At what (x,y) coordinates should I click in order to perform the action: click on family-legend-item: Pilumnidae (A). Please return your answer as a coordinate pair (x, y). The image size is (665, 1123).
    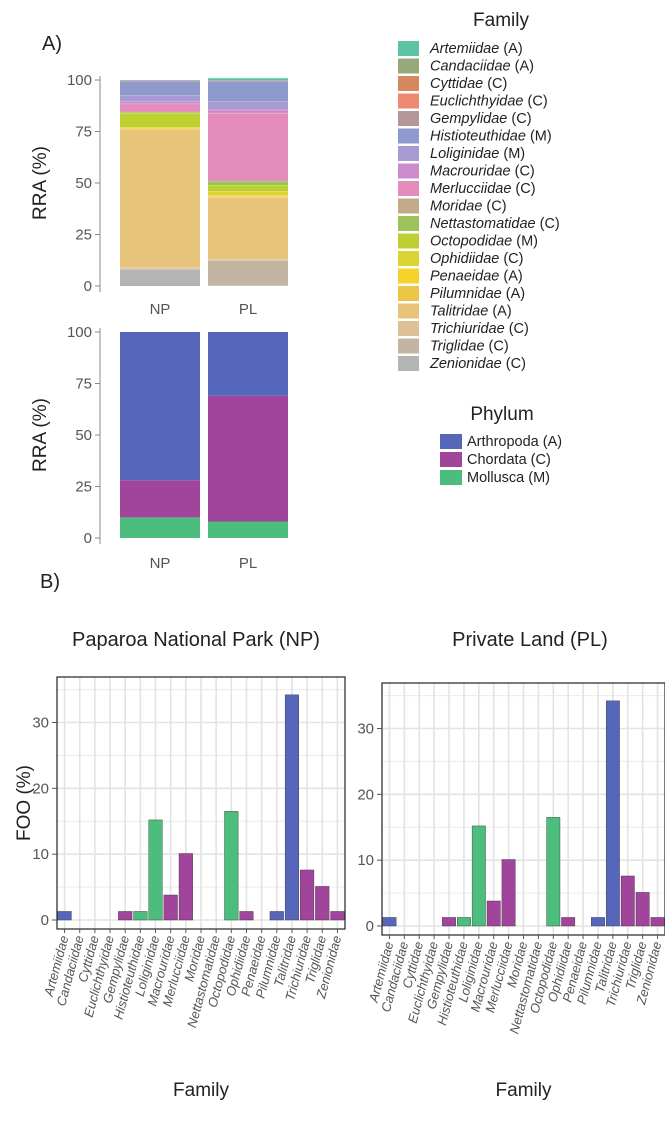
    Looking at the image, I should click on (461, 294).